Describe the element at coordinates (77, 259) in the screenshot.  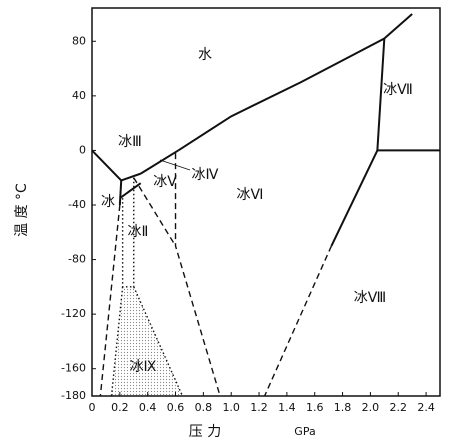
I see `y-tick-label: -80` at that location.